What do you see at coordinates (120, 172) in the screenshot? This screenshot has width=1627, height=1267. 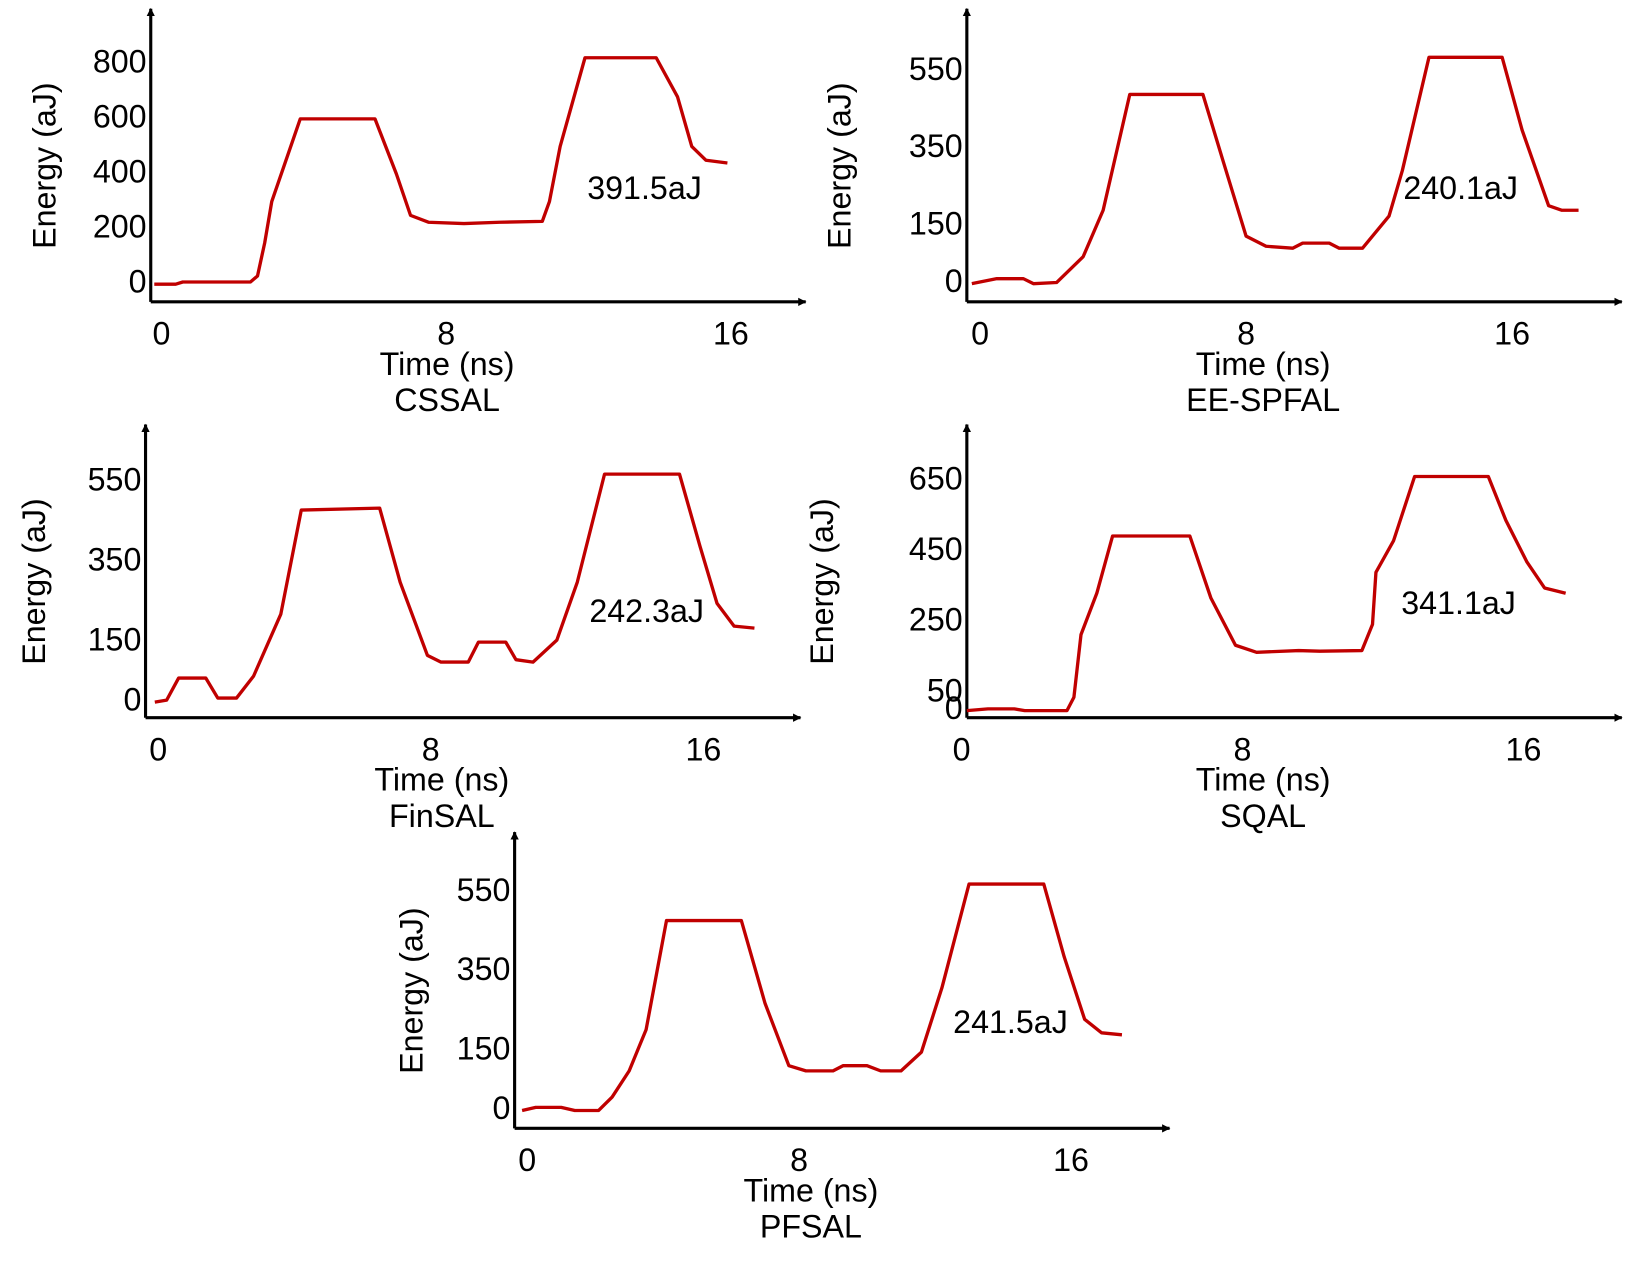 I see `y-tick-label: 400` at bounding box center [120, 172].